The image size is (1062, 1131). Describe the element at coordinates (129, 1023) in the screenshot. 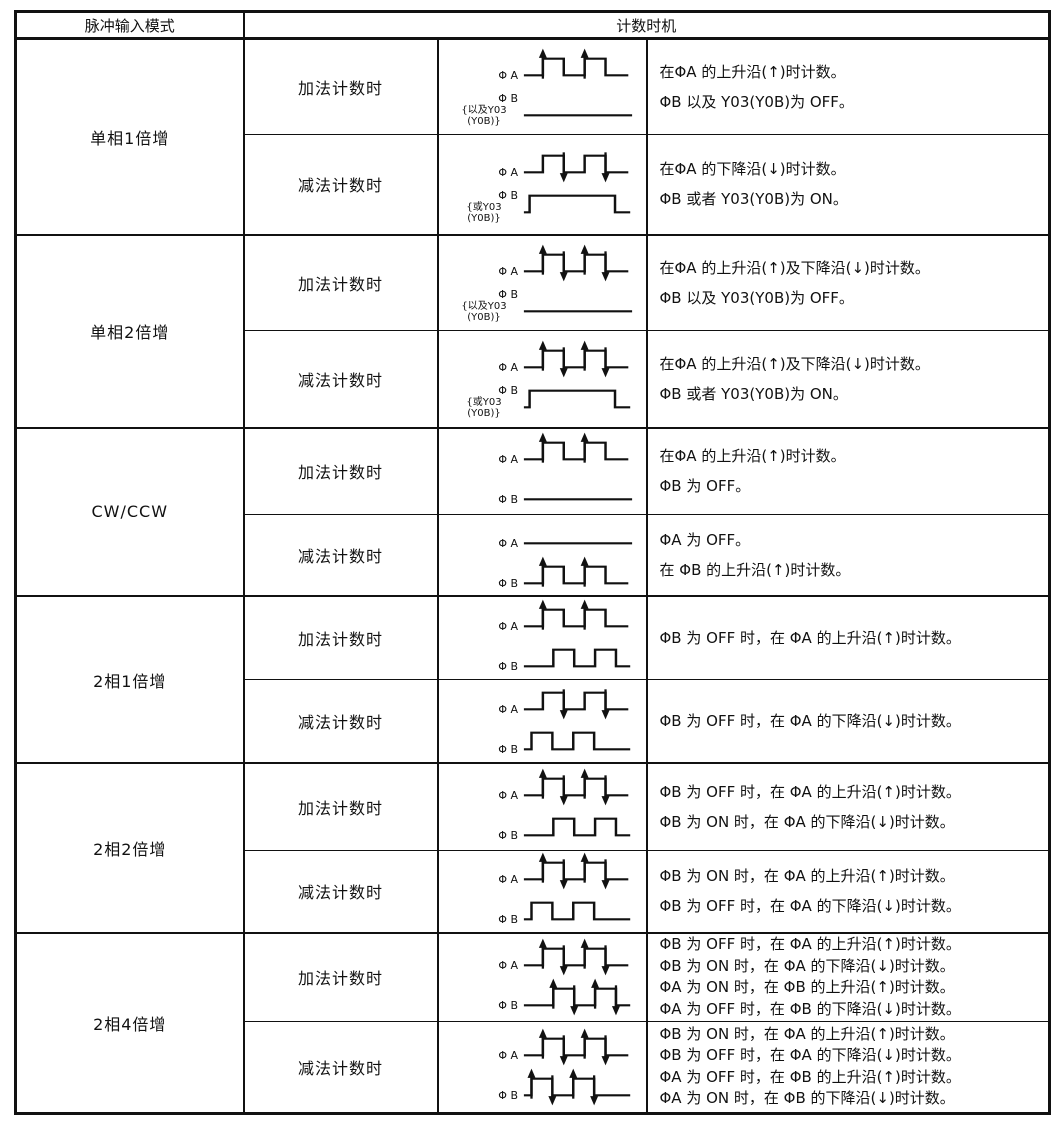

I see `mode-cell: 2相4倍增` at that location.